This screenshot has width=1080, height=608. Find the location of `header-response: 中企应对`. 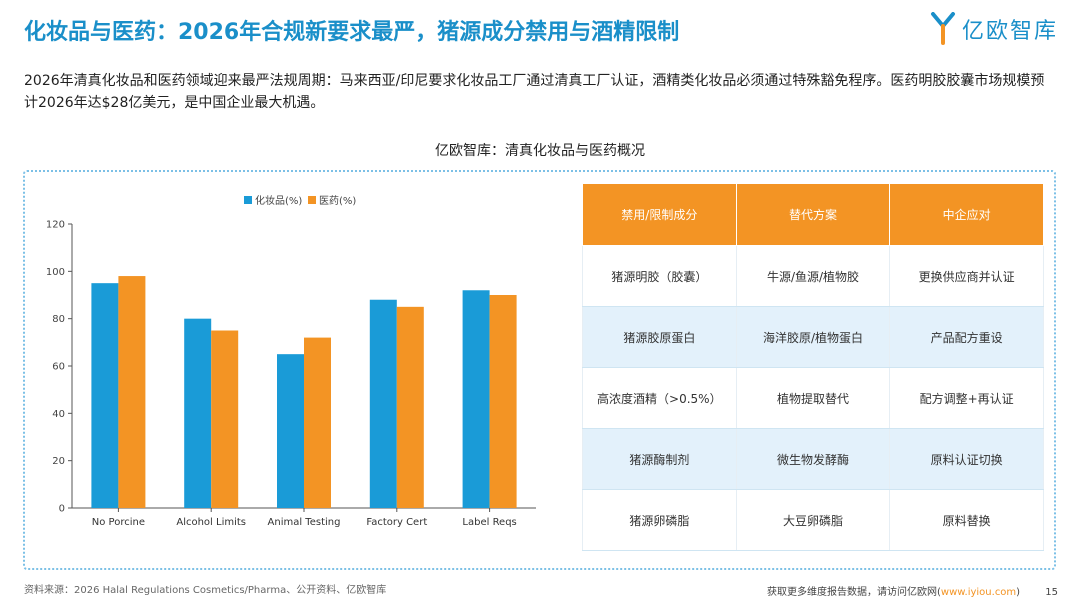

header-response: 中企应对 is located at coordinates (966, 214).